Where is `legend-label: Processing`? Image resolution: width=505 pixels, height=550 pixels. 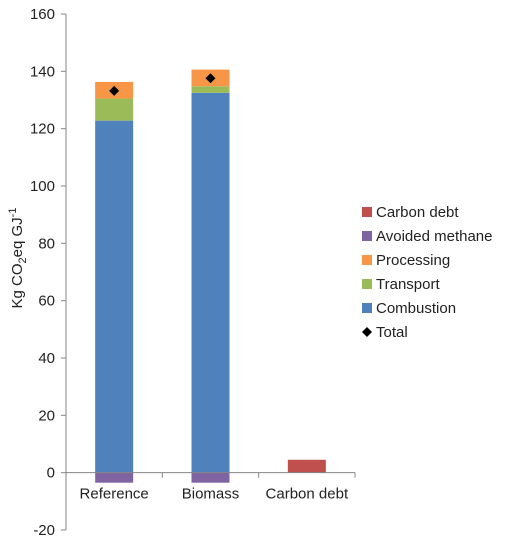 legend-label: Processing is located at coordinates (413, 260).